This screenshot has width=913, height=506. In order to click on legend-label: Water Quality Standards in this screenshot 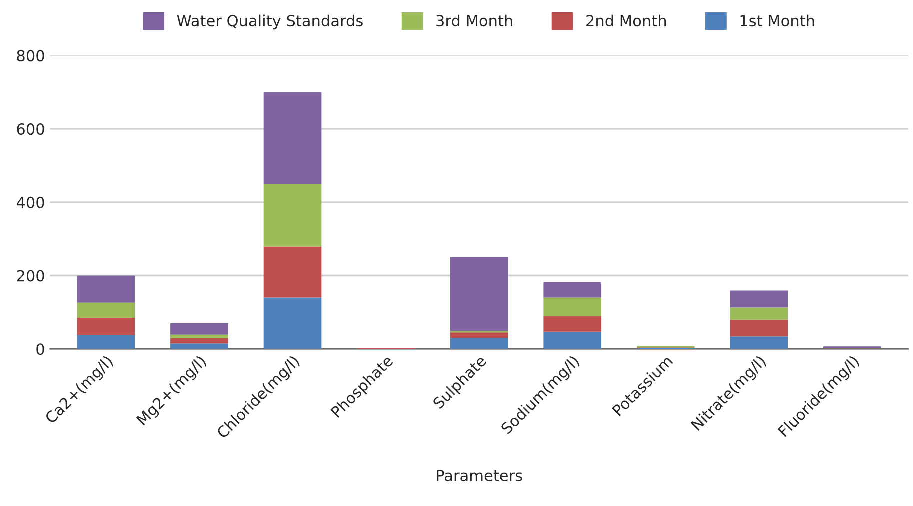, I will do `click(270, 22)`.